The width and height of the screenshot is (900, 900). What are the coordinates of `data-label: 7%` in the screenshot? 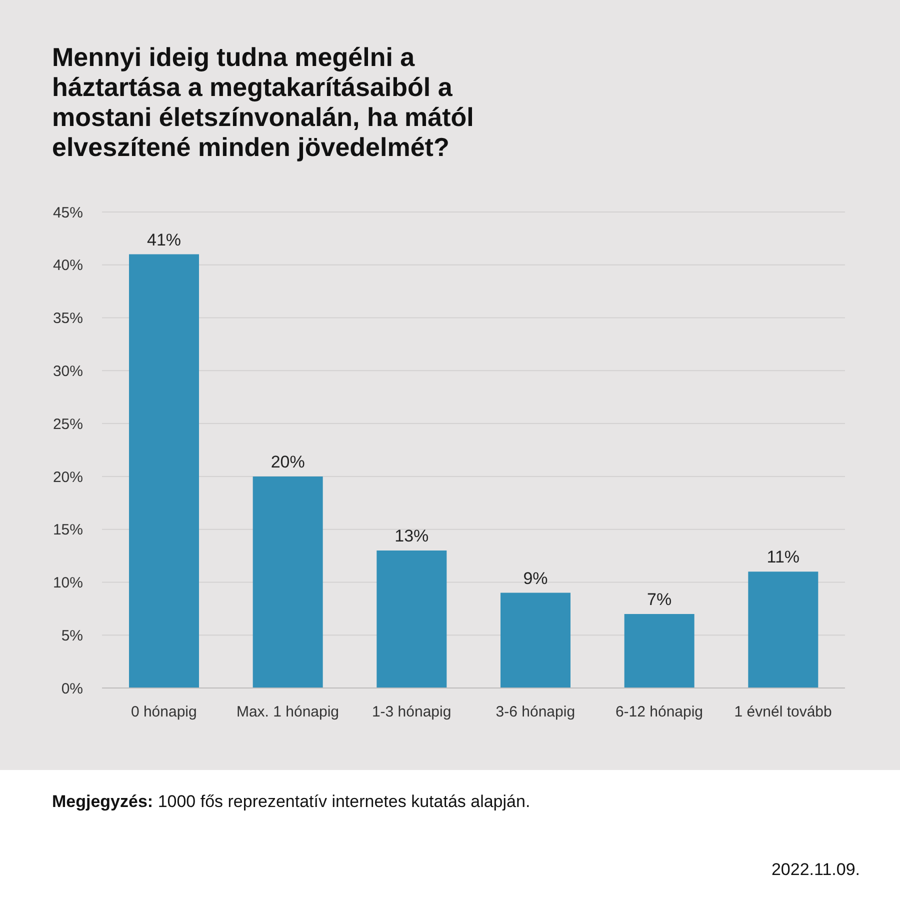 It's located at (659, 599).